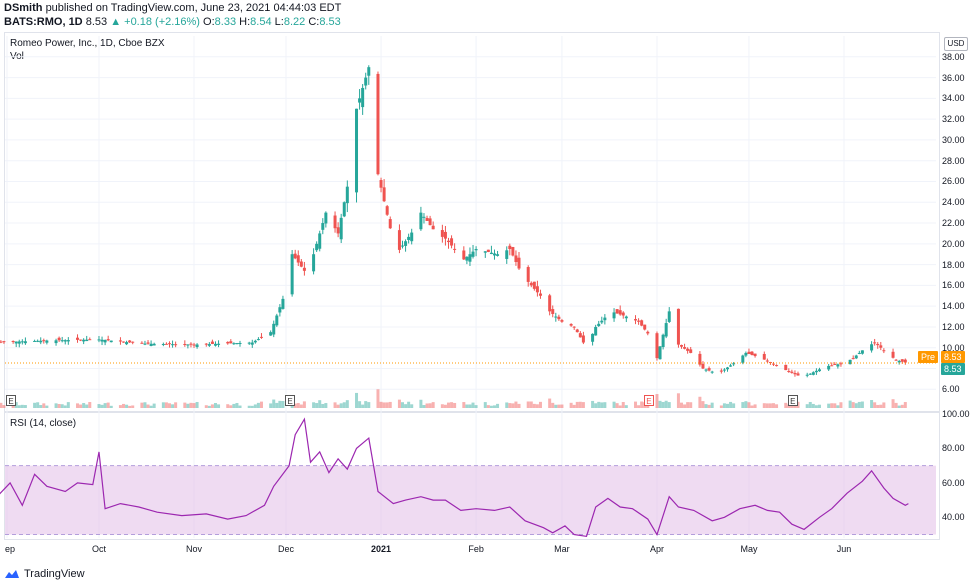 The width and height of the screenshot is (980, 586). I want to click on price-tick-label: 24.00, so click(953, 202).